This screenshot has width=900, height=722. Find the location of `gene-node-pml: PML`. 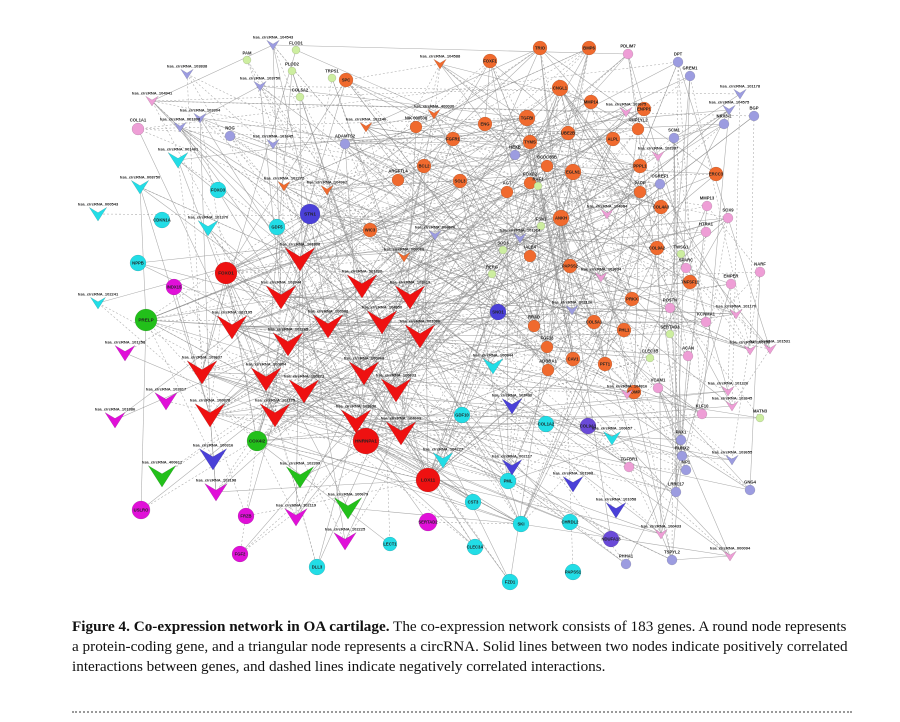

gene-node-pml: PML is located at coordinates (508, 481).